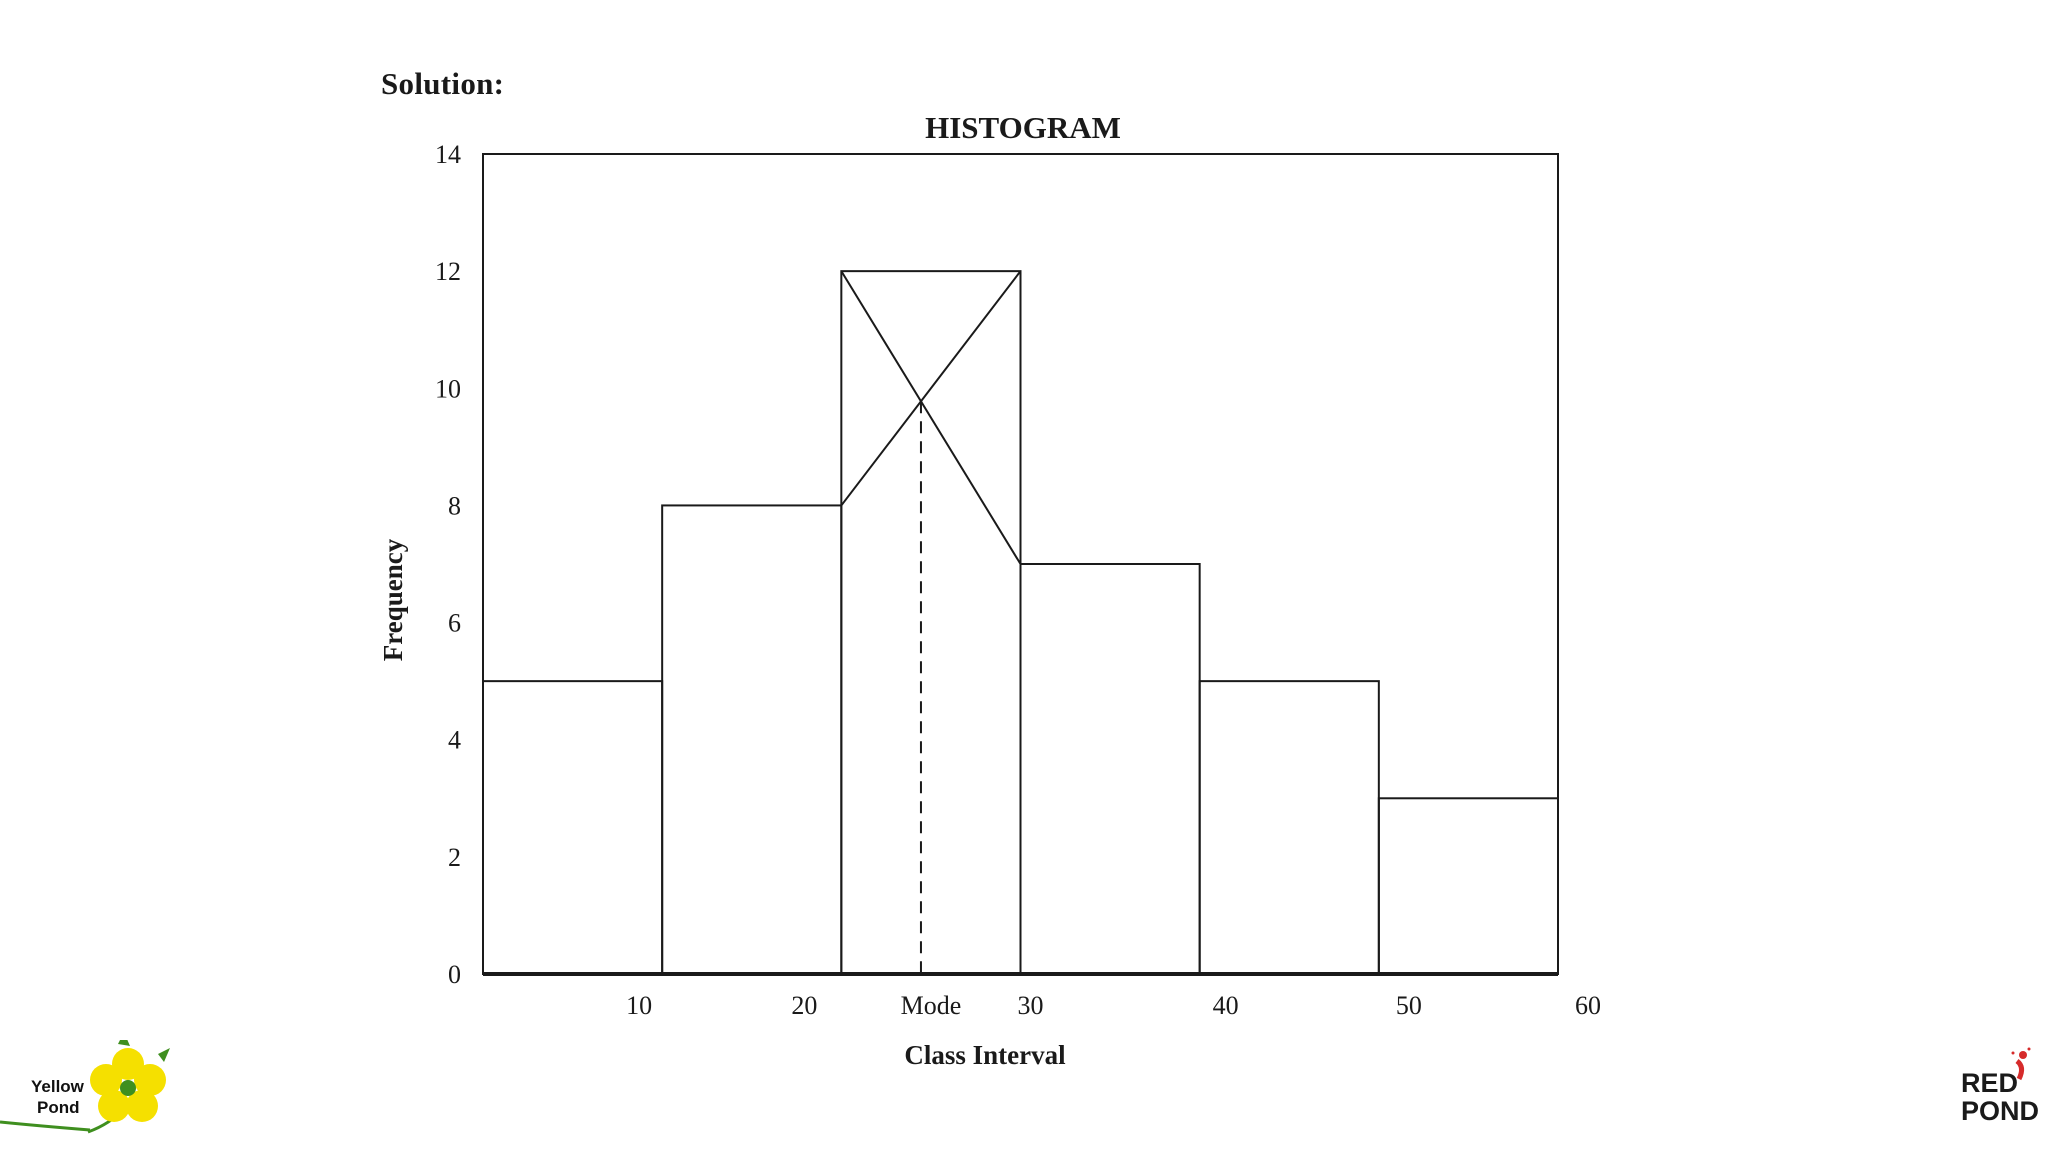  I want to click on x-tick-label: 10, so click(639, 1005).